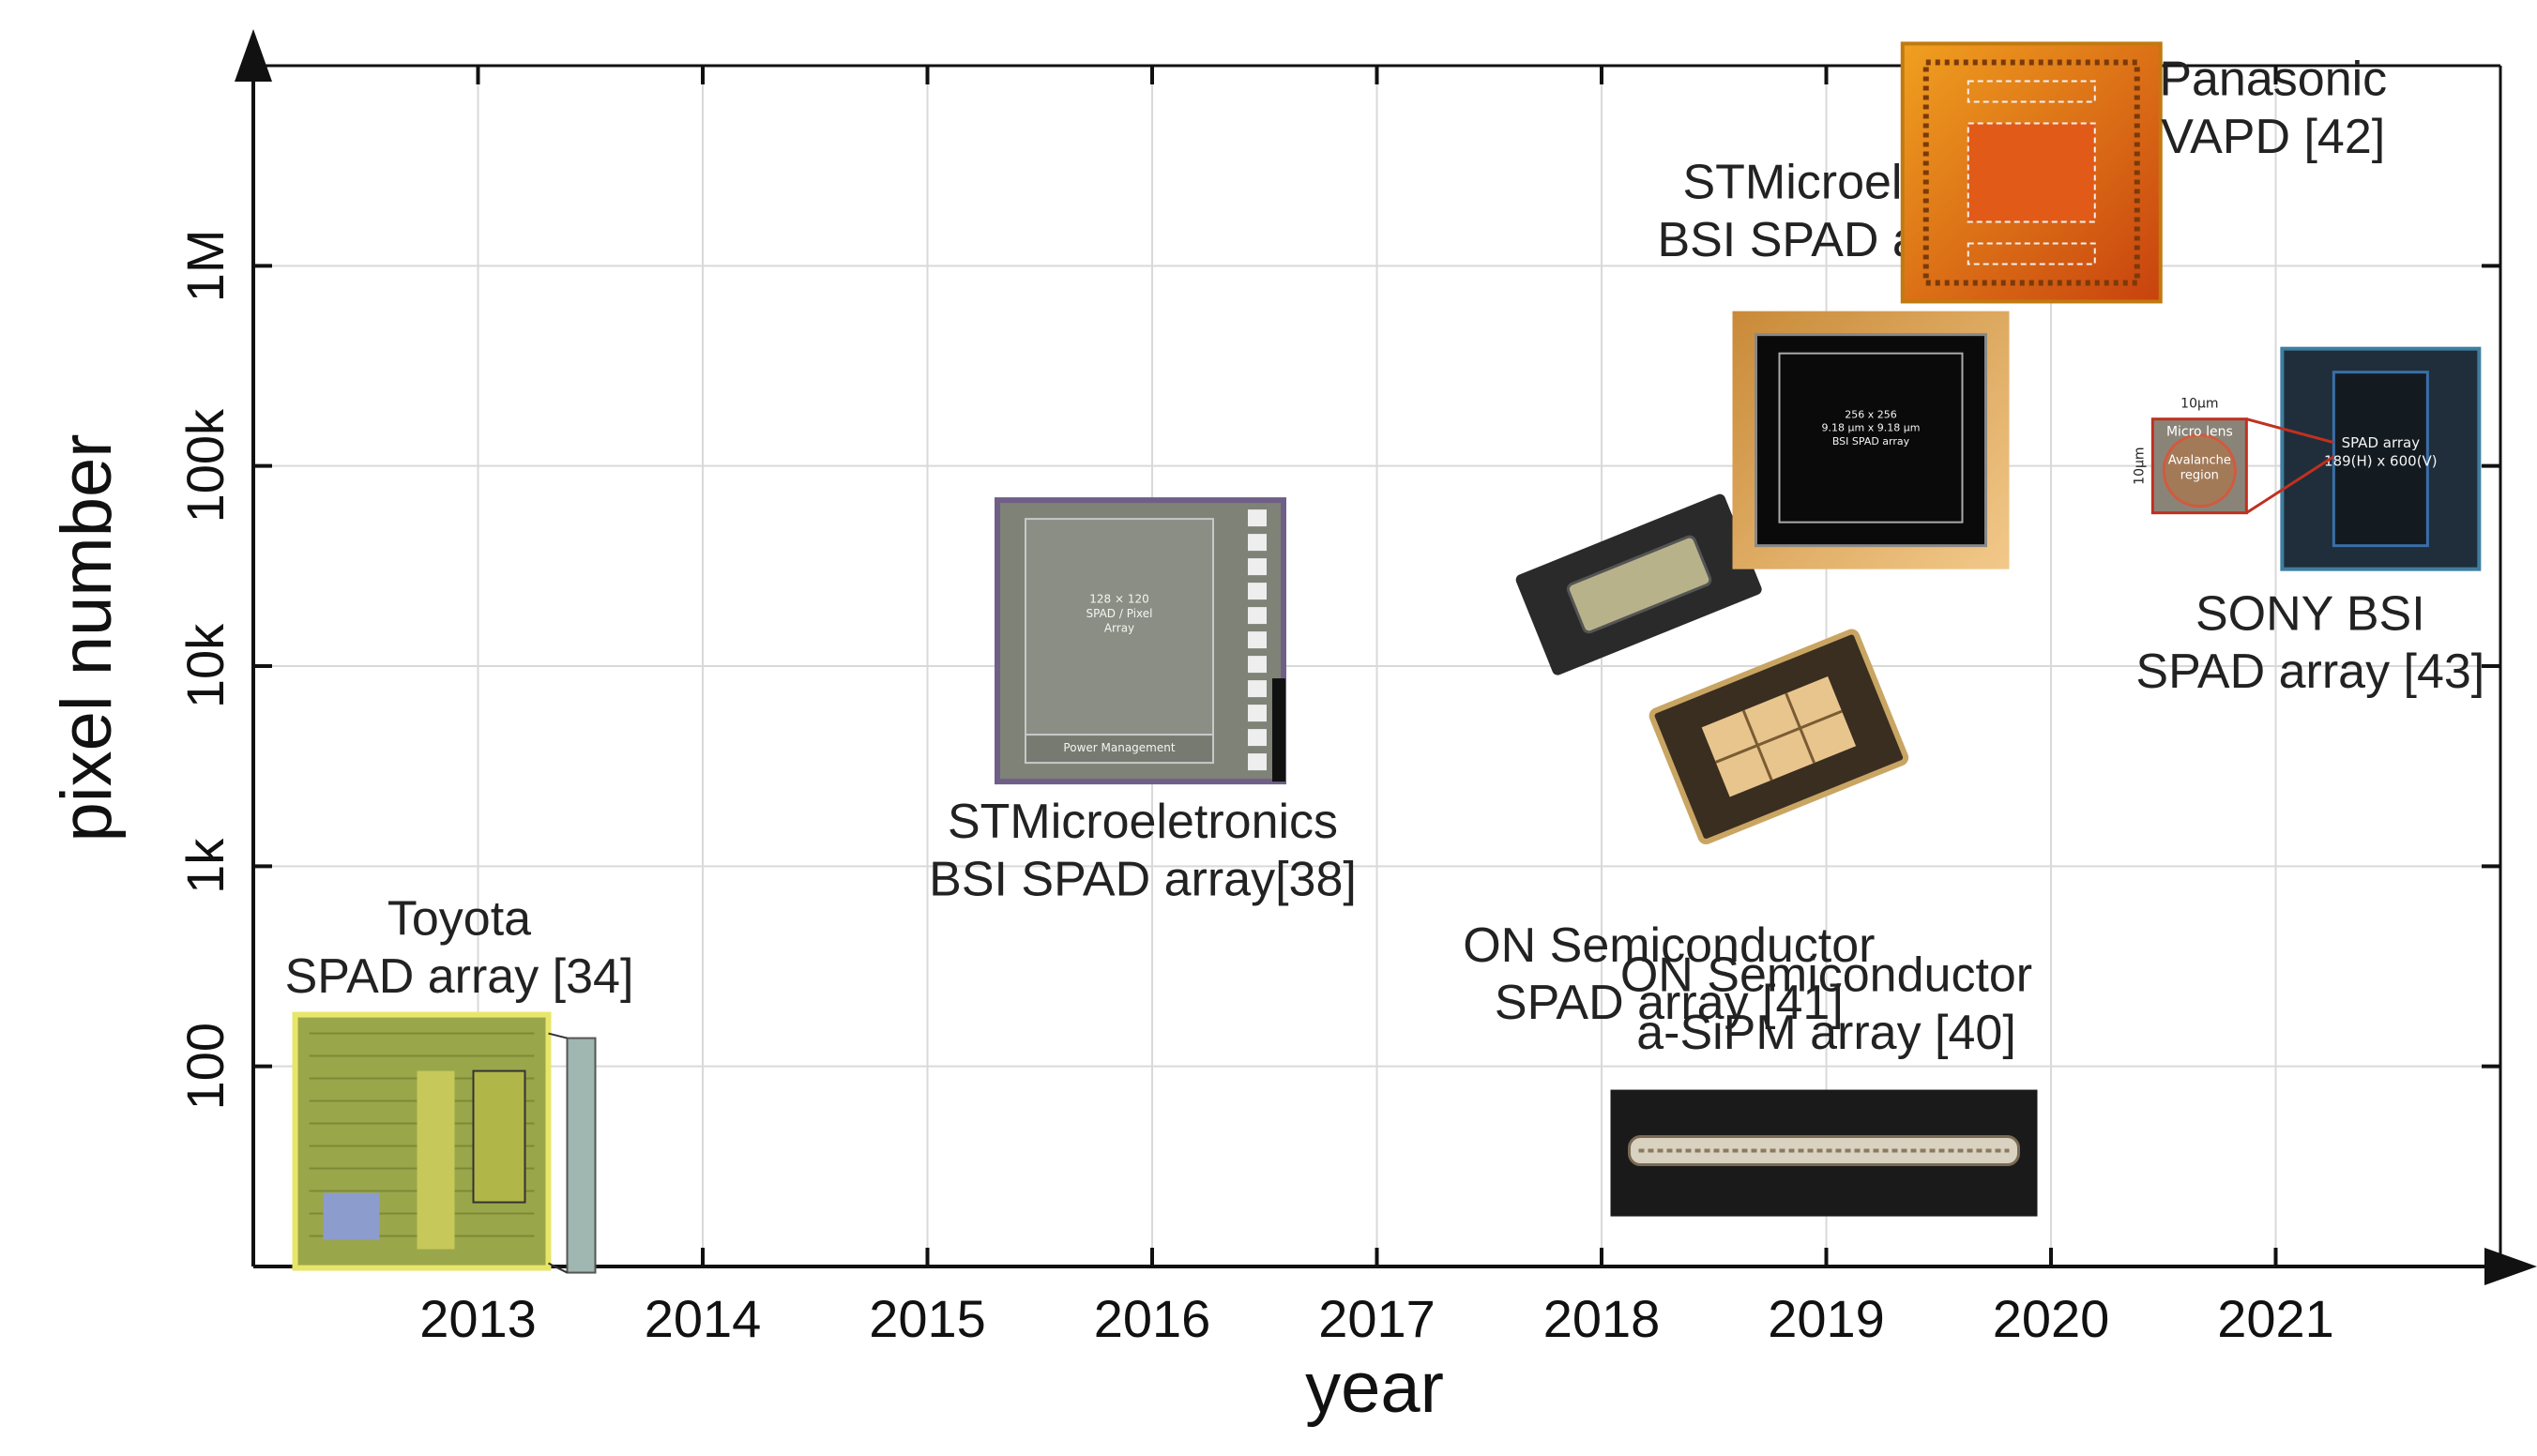  Describe the element at coordinates (2273, 79) in the screenshot. I see `point-label: Panasonic` at that location.